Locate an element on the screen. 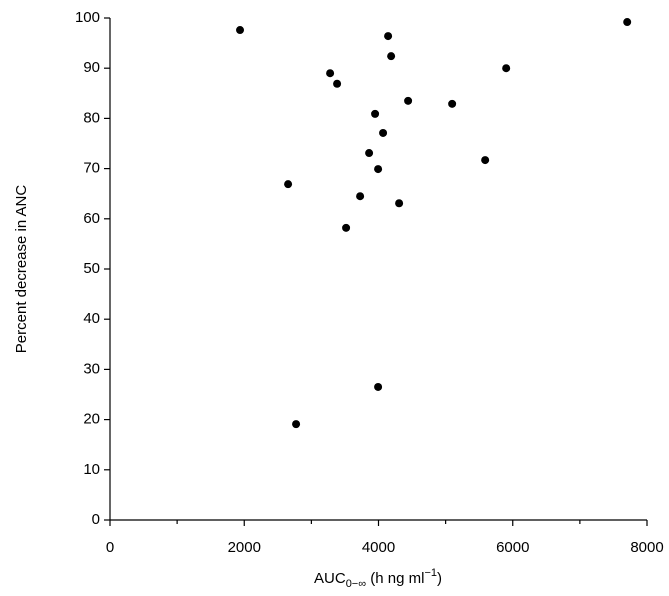  x-axis-title: AUC0−∞ (h ng ml−1) is located at coordinates (378, 578).